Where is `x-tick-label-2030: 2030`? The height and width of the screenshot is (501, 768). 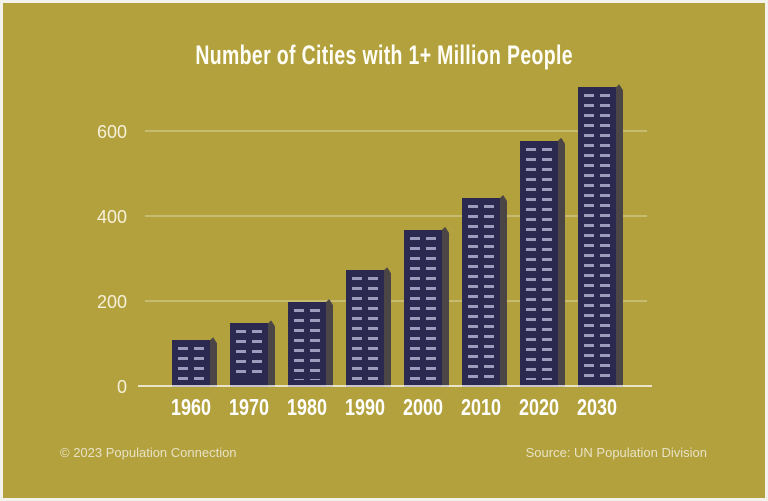
x-tick-label-2030: 2030 is located at coordinates (597, 407).